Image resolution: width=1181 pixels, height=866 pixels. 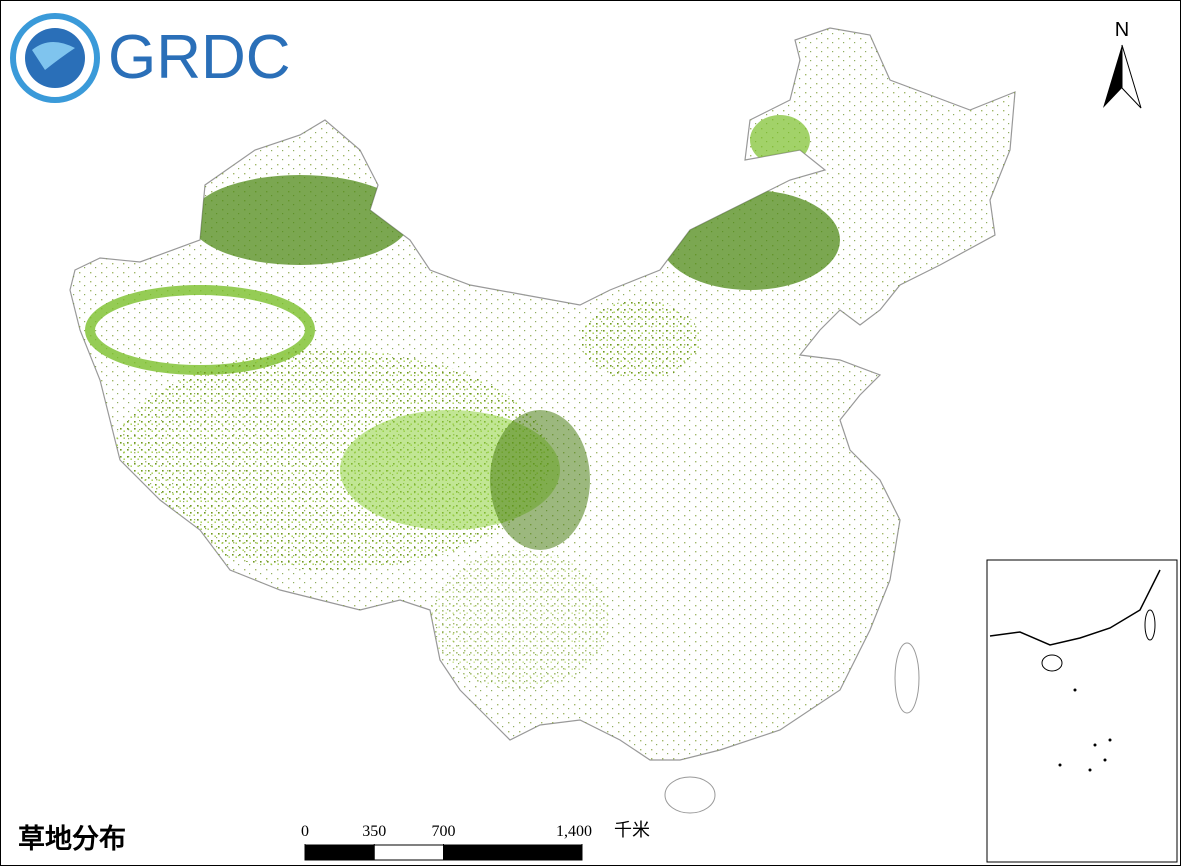 What do you see at coordinates (305, 831) in the screenshot?
I see `scale-label: 0` at bounding box center [305, 831].